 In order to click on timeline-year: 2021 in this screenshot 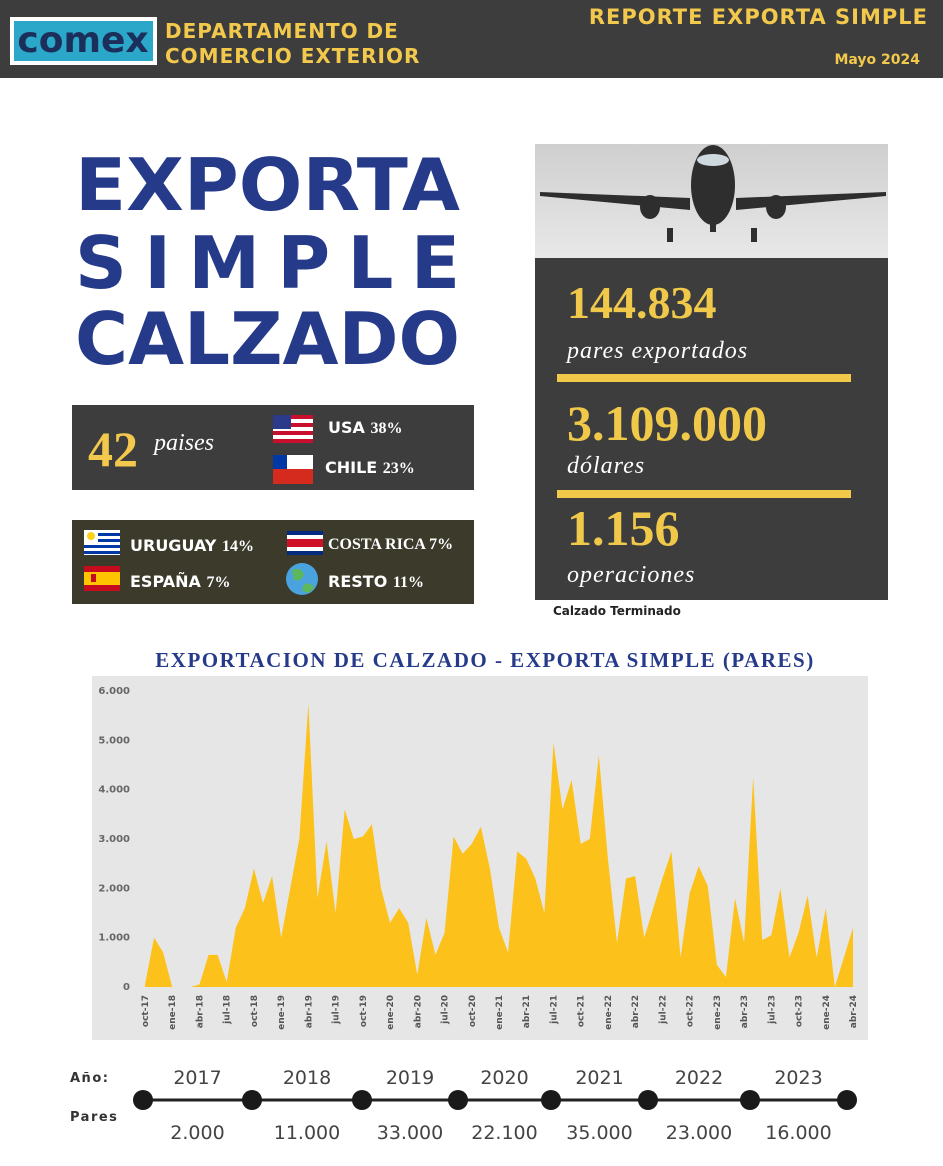, I will do `click(599, 1078)`.